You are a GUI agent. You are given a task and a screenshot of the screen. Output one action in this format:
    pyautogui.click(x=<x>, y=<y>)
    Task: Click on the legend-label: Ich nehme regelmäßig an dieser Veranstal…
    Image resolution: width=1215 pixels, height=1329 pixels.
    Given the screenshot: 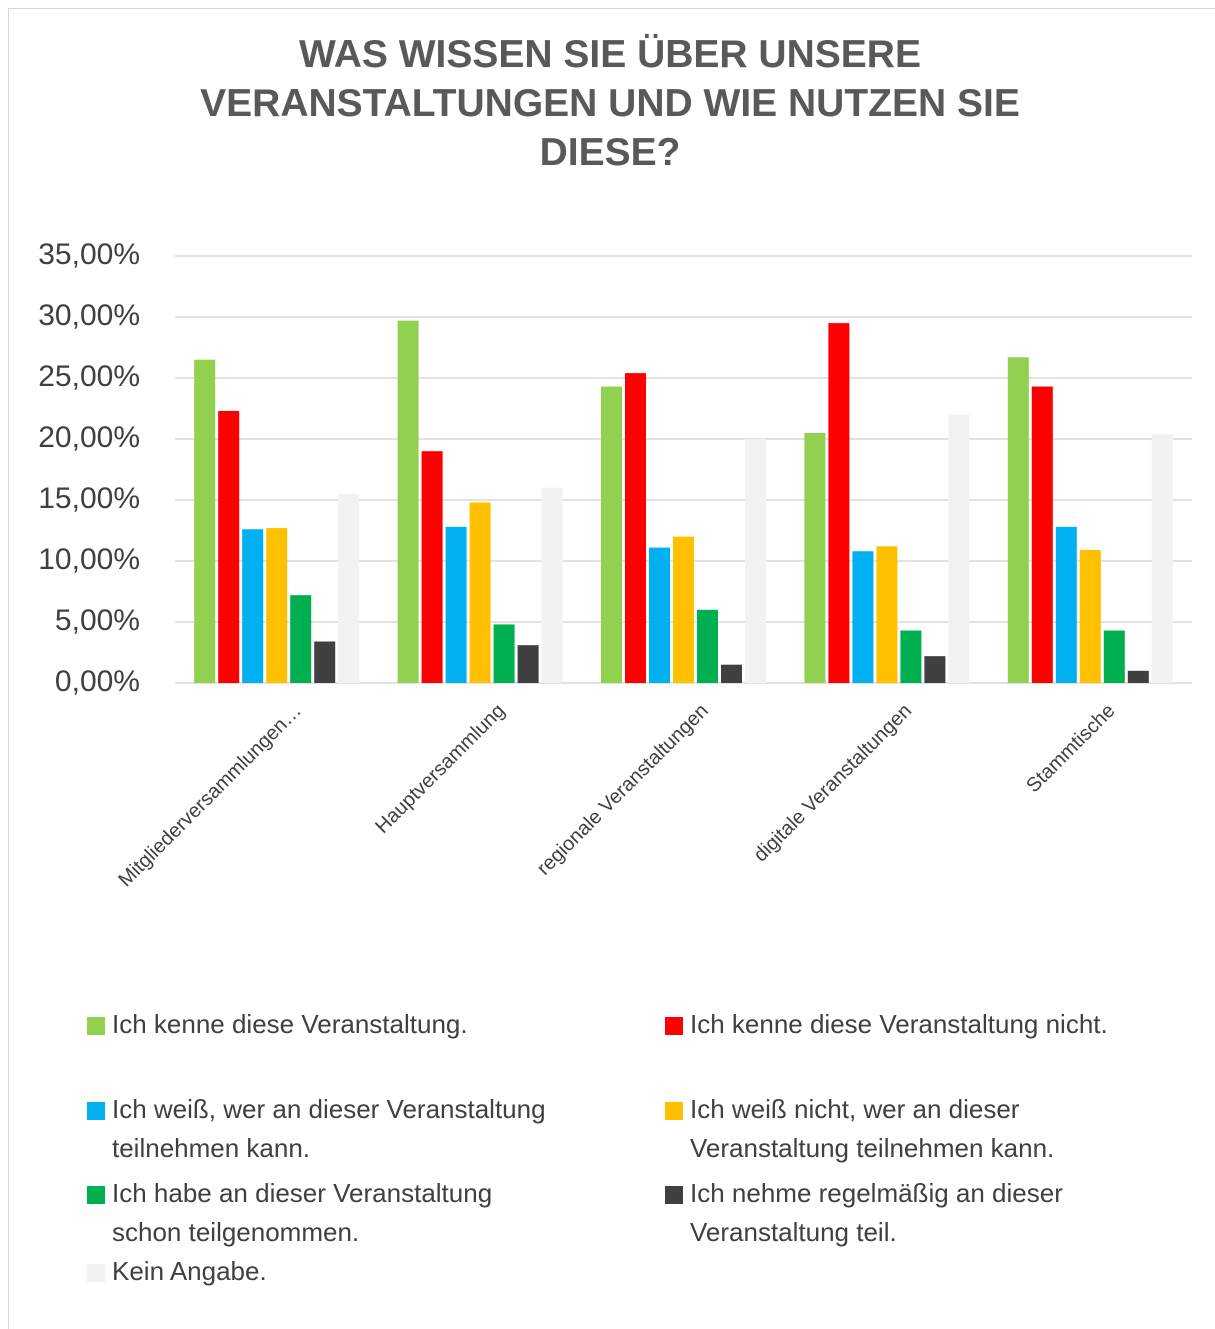 What is the action you would take?
    pyautogui.click(x=876, y=1212)
    